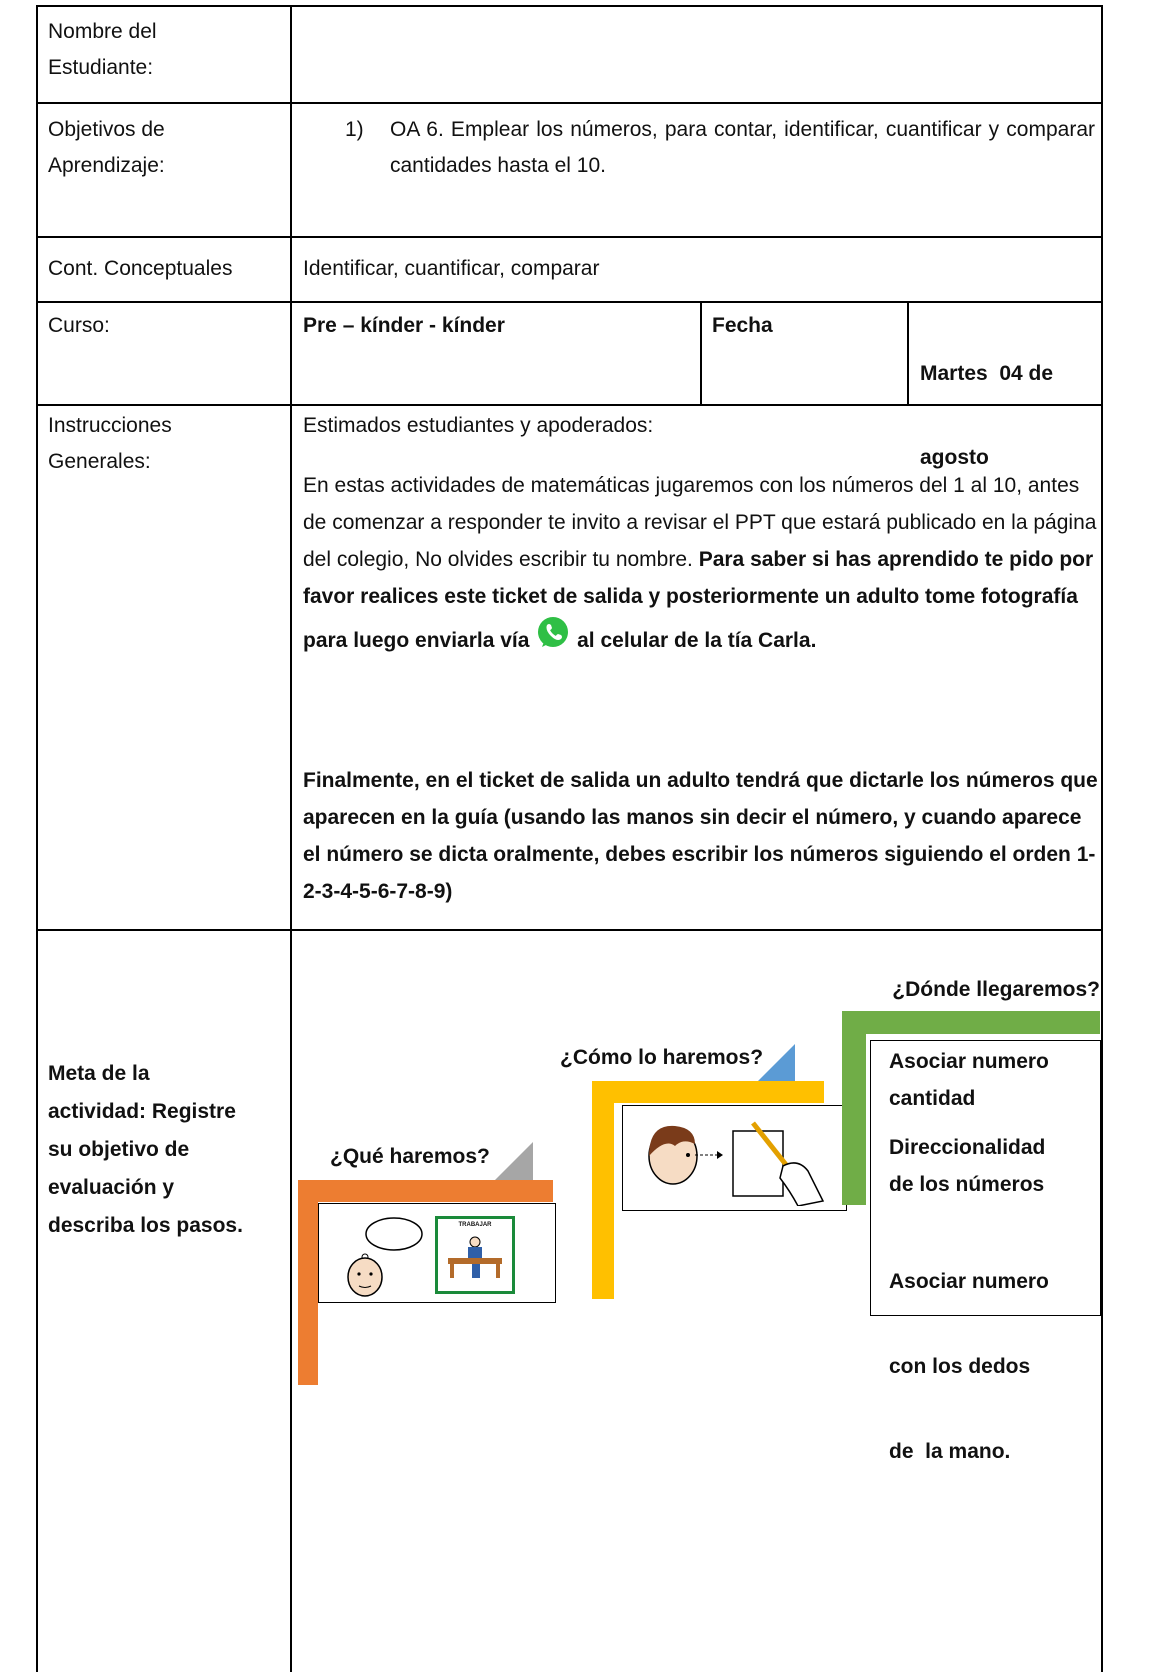 The height and width of the screenshot is (1672, 1174). I want to click on label: Fecha, so click(742, 325).